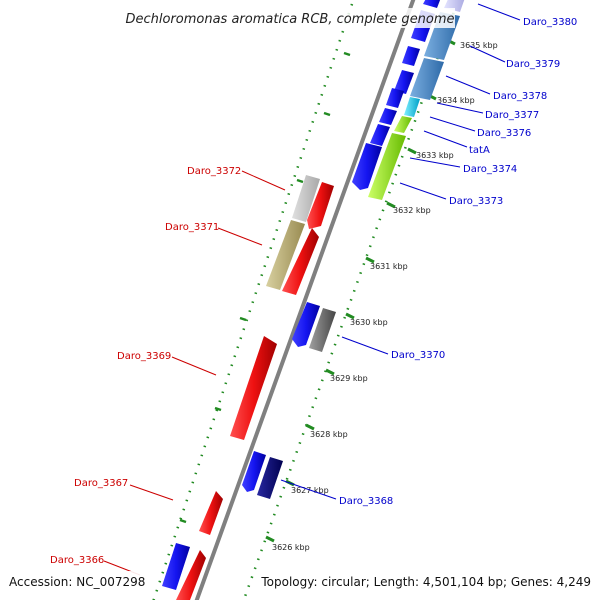 Image resolution: width=600 pixels, height=600 pixels. I want to click on tick-3628: 3628 kbp, so click(326, 431).